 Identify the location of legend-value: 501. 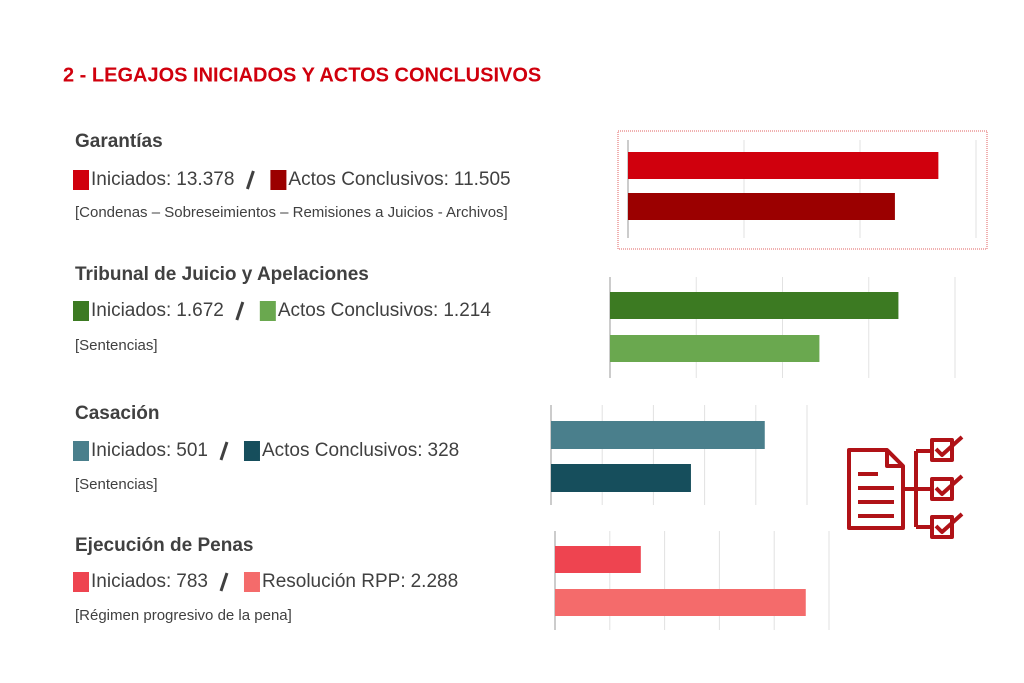
(192, 450).